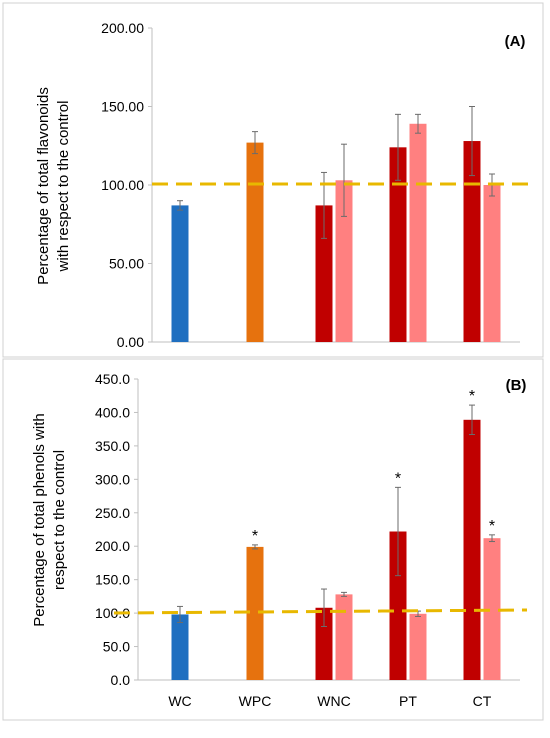  Describe the element at coordinates (255, 701) in the screenshot. I see `x-tick-label: WPC` at that location.